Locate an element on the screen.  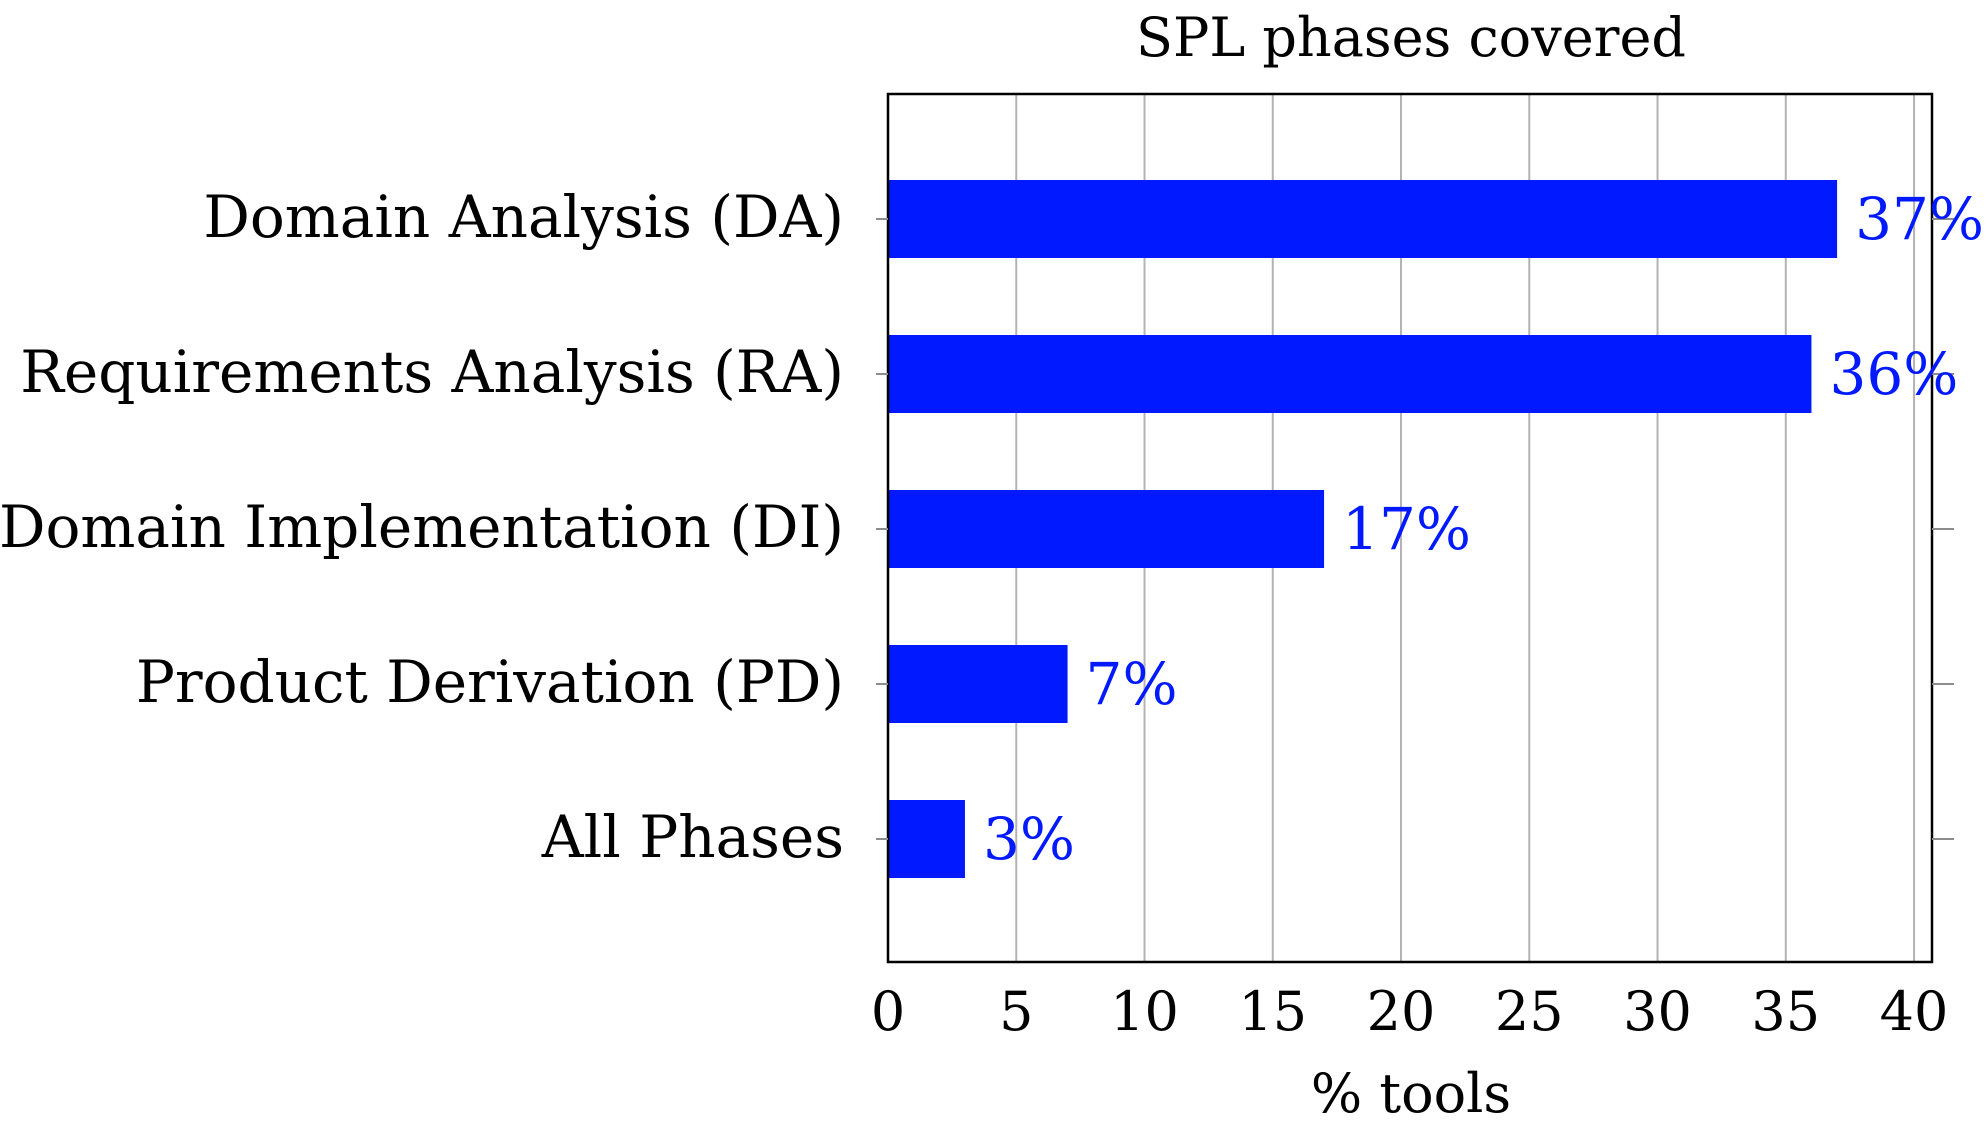
x-tick-label: 40 is located at coordinates (1914, 1011).